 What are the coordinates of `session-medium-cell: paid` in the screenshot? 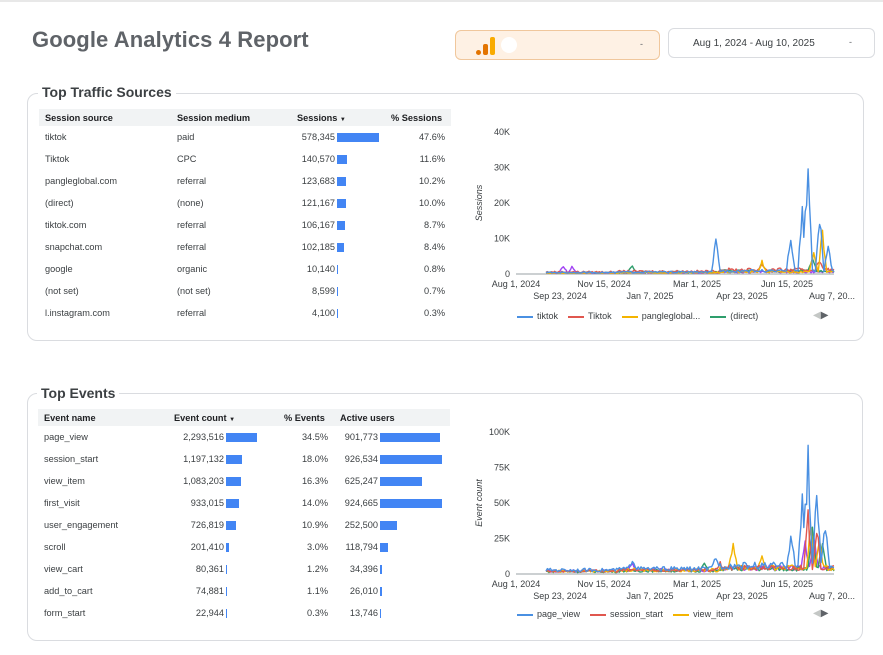 It's located at (186, 137).